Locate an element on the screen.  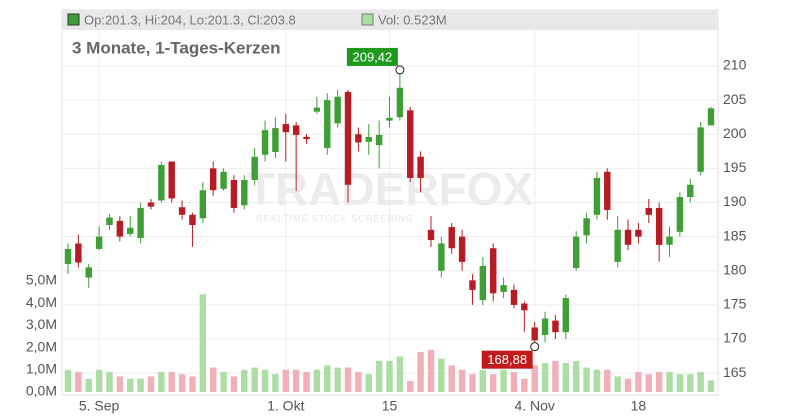
y2-tick-label: 4,0M is located at coordinates (41, 302).